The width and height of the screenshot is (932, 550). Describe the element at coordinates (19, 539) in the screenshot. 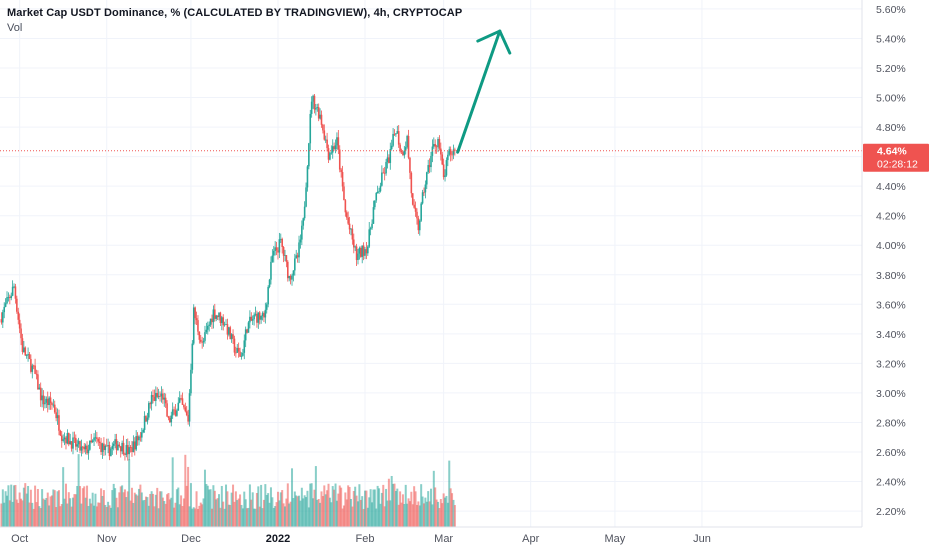

I see `time-tick-label: Oct` at that location.